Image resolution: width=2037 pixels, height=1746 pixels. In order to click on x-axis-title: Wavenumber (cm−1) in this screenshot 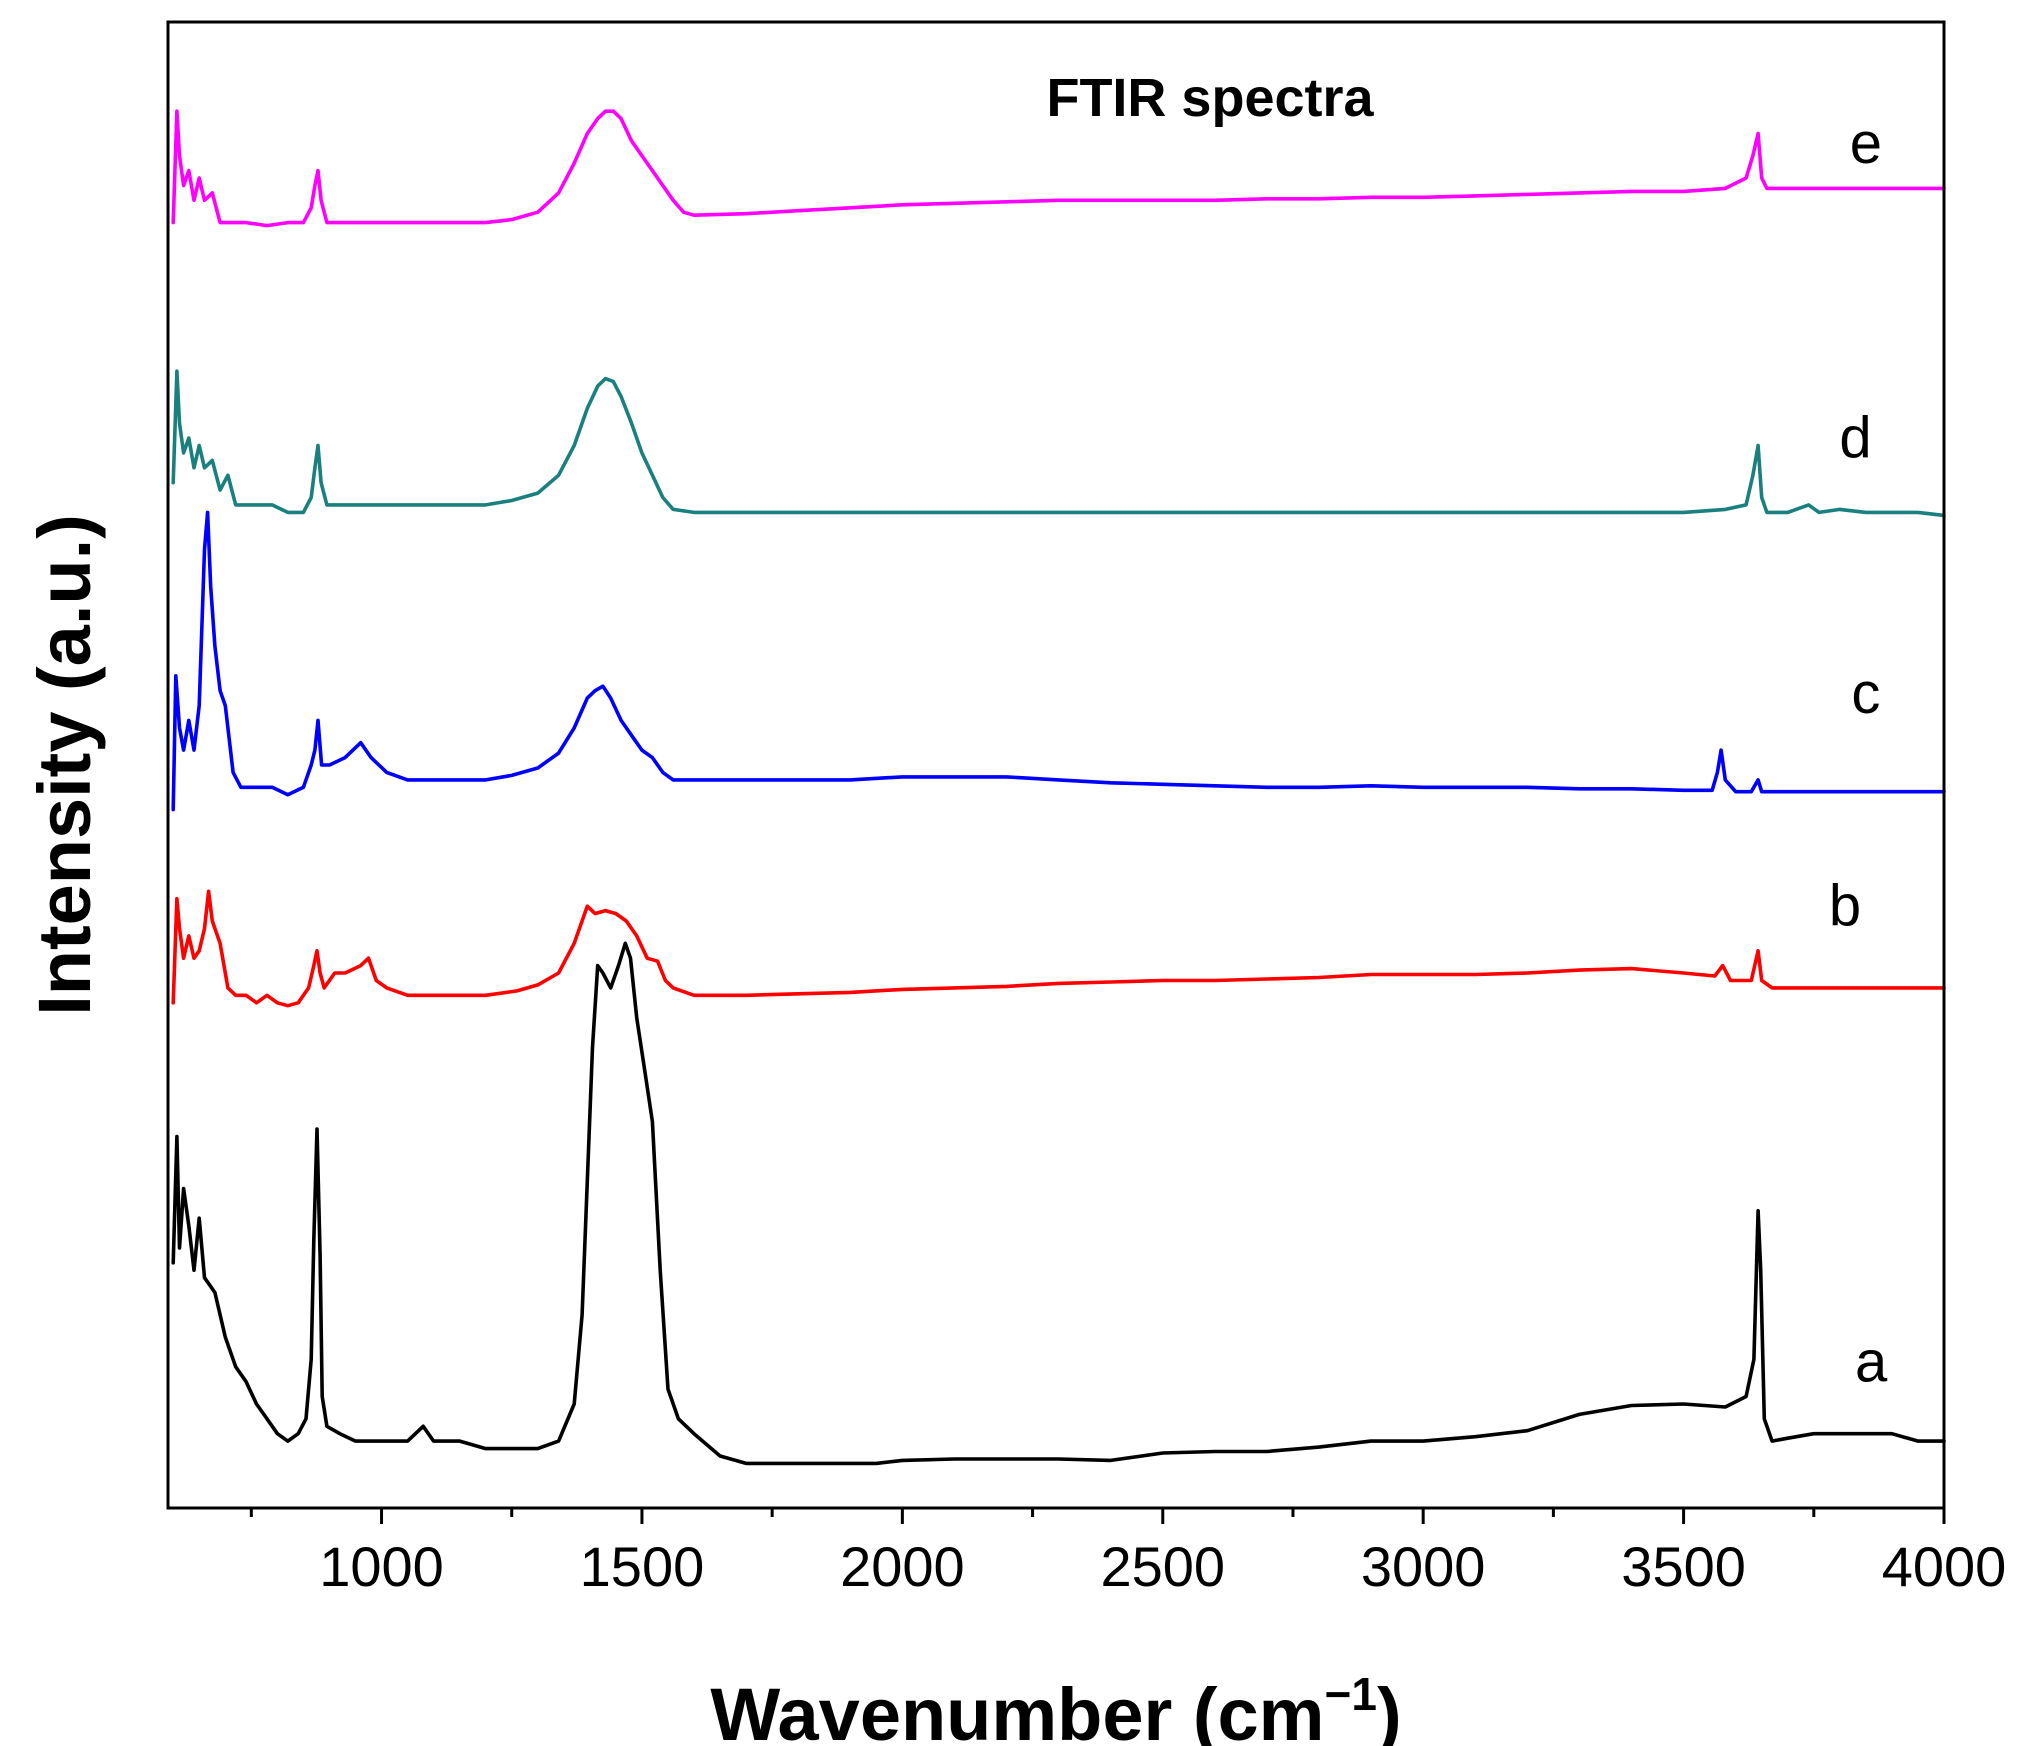, I will do `click(1055, 1707)`.